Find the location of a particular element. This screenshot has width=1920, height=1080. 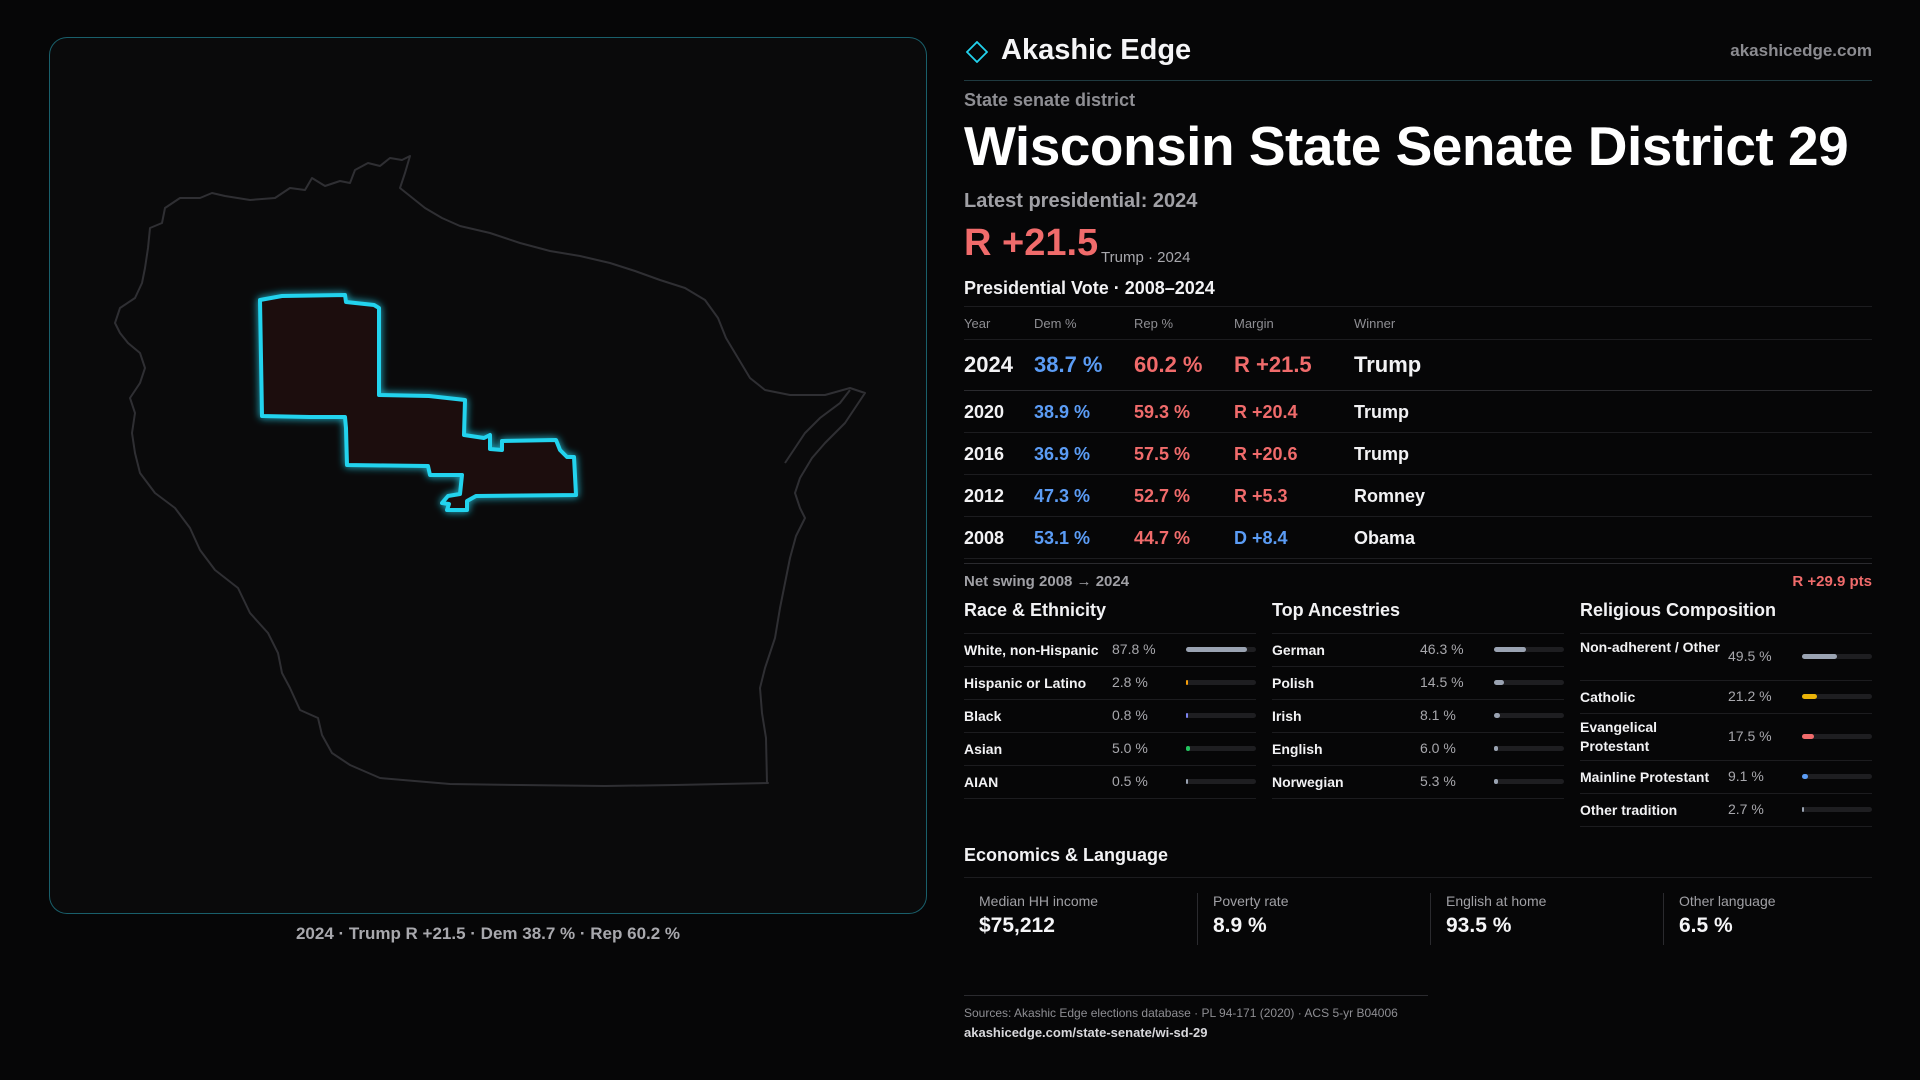

list-item: English 6.0 % is located at coordinates (1418, 749).